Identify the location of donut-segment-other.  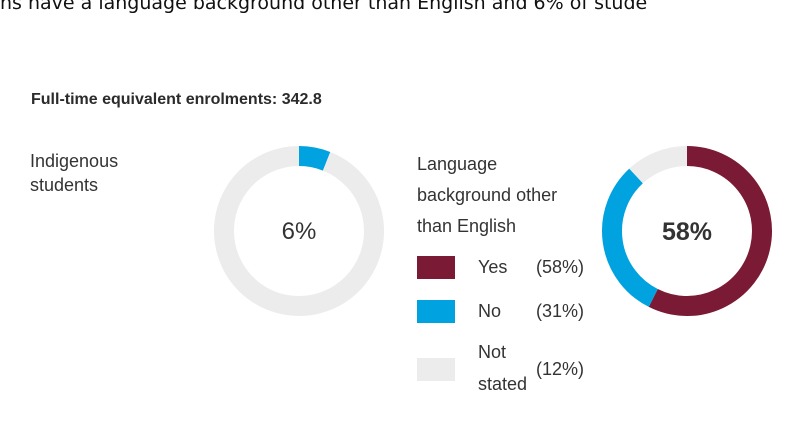
(299, 231).